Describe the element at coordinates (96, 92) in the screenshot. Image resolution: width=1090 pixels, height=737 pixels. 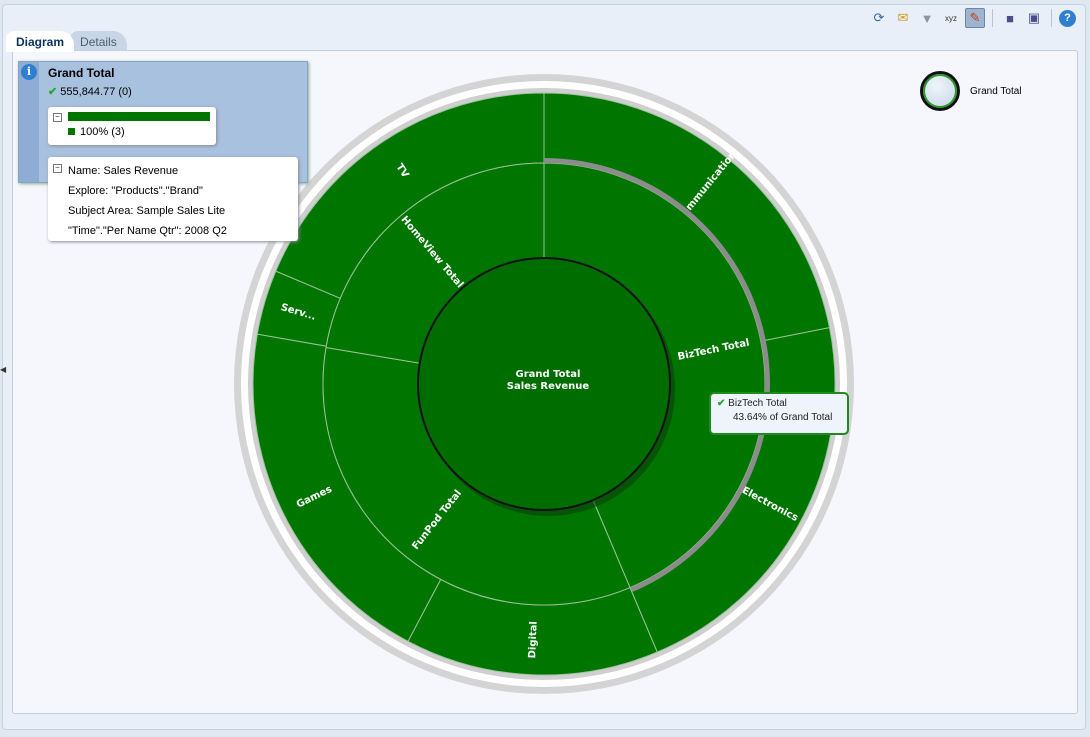
I see `info-value: 555,844.77 (0)` at that location.